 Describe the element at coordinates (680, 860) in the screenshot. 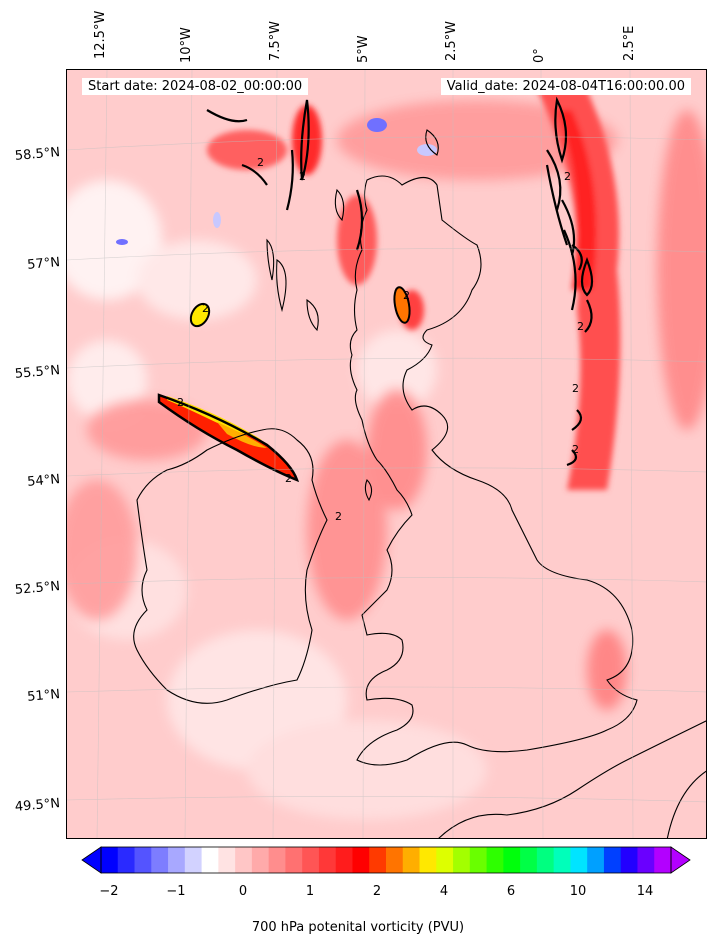

I see `colorbar-extend-max` at that location.